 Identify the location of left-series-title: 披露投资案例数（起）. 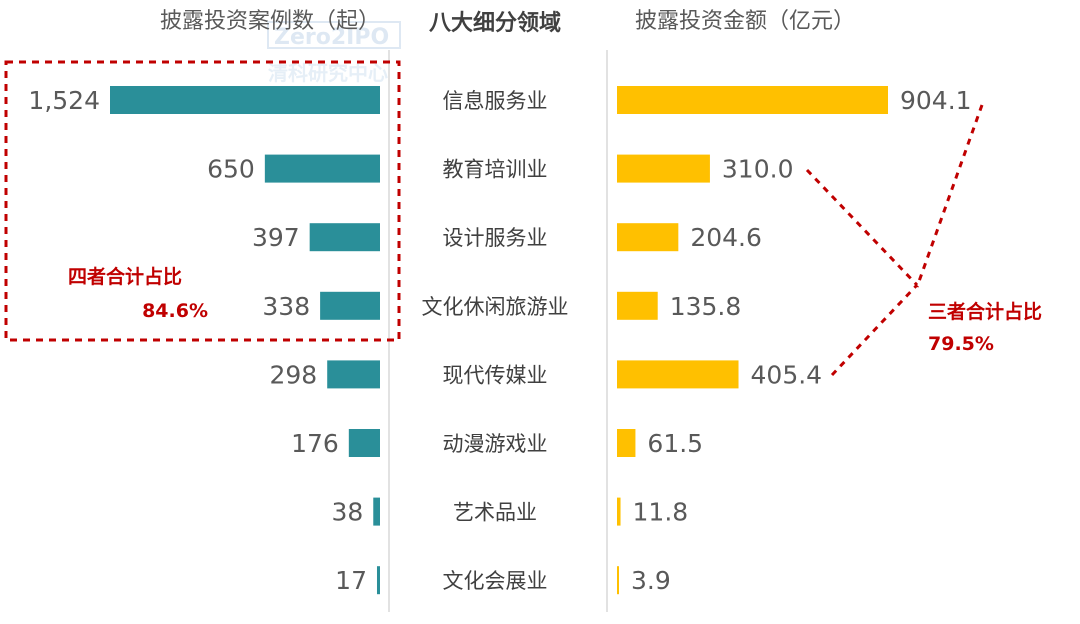
(270, 21).